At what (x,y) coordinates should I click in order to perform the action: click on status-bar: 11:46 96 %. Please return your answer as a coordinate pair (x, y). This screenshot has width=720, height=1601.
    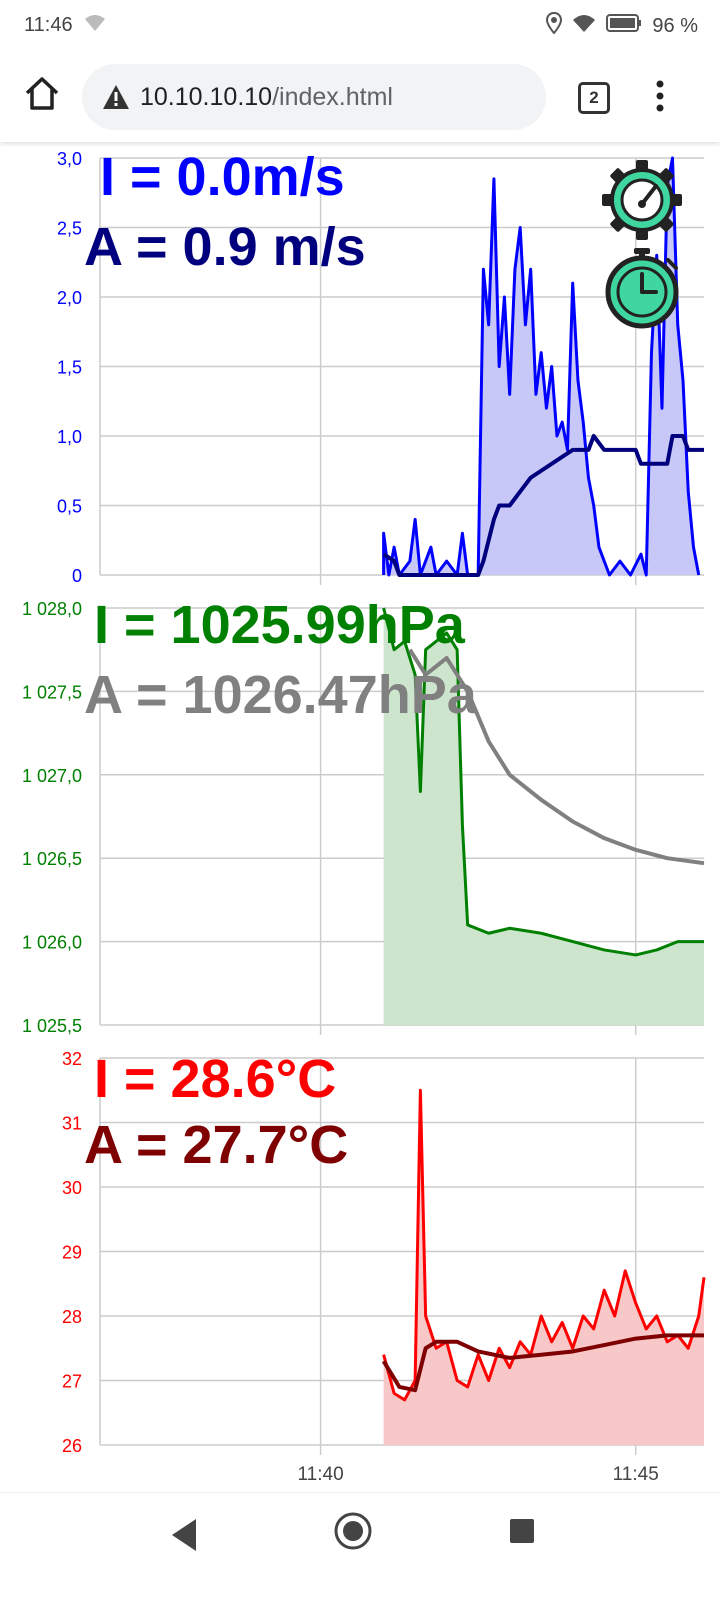
    Looking at the image, I should click on (360, 26).